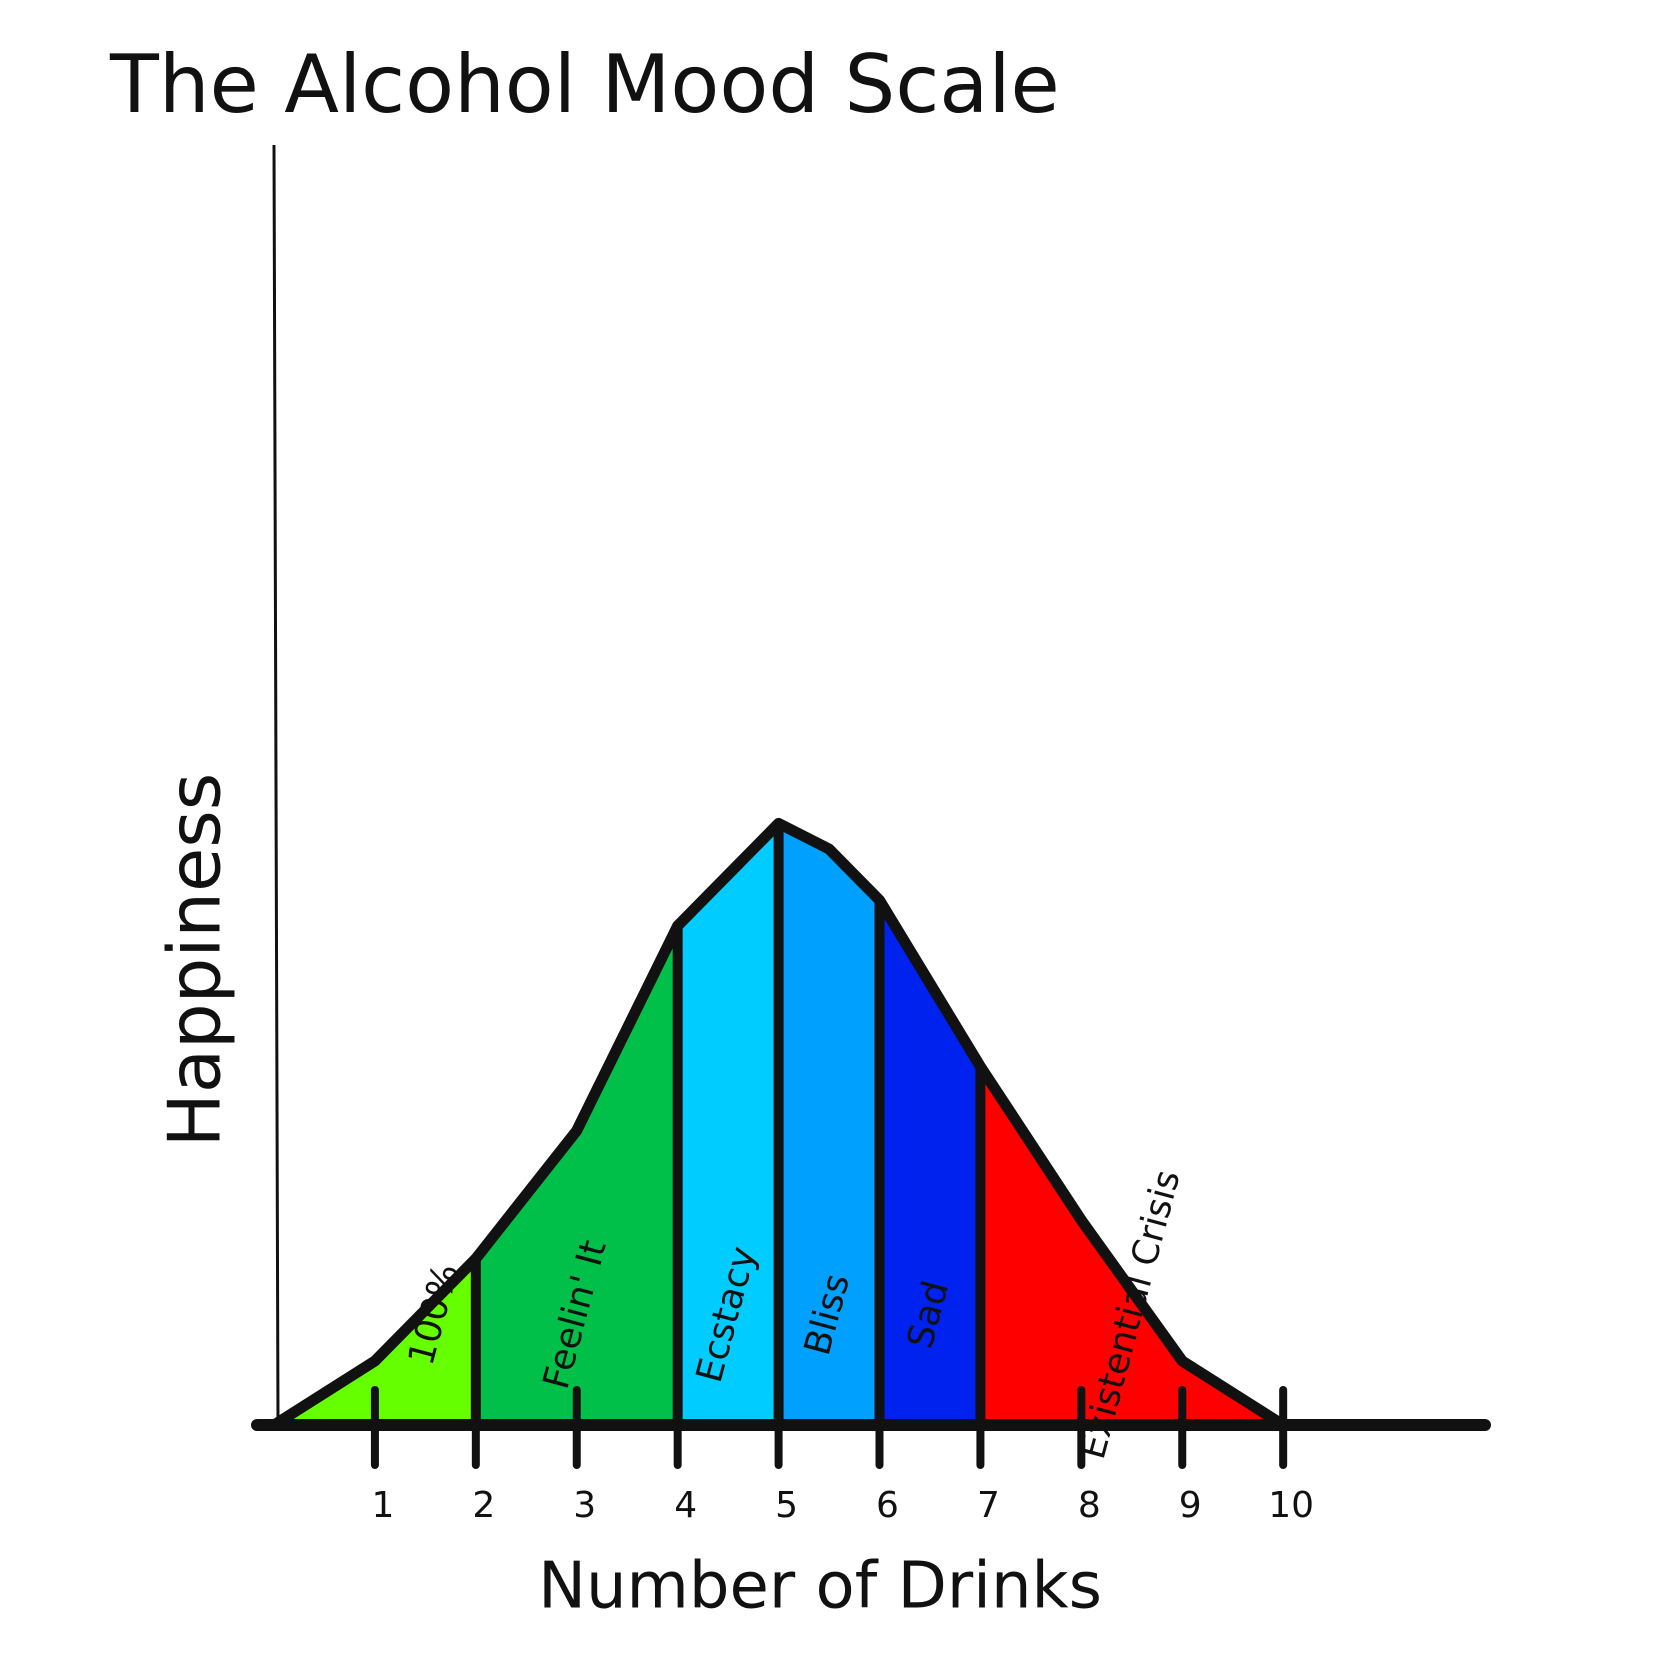  What do you see at coordinates (584, 1505) in the screenshot?
I see `x-tick-label: 3` at bounding box center [584, 1505].